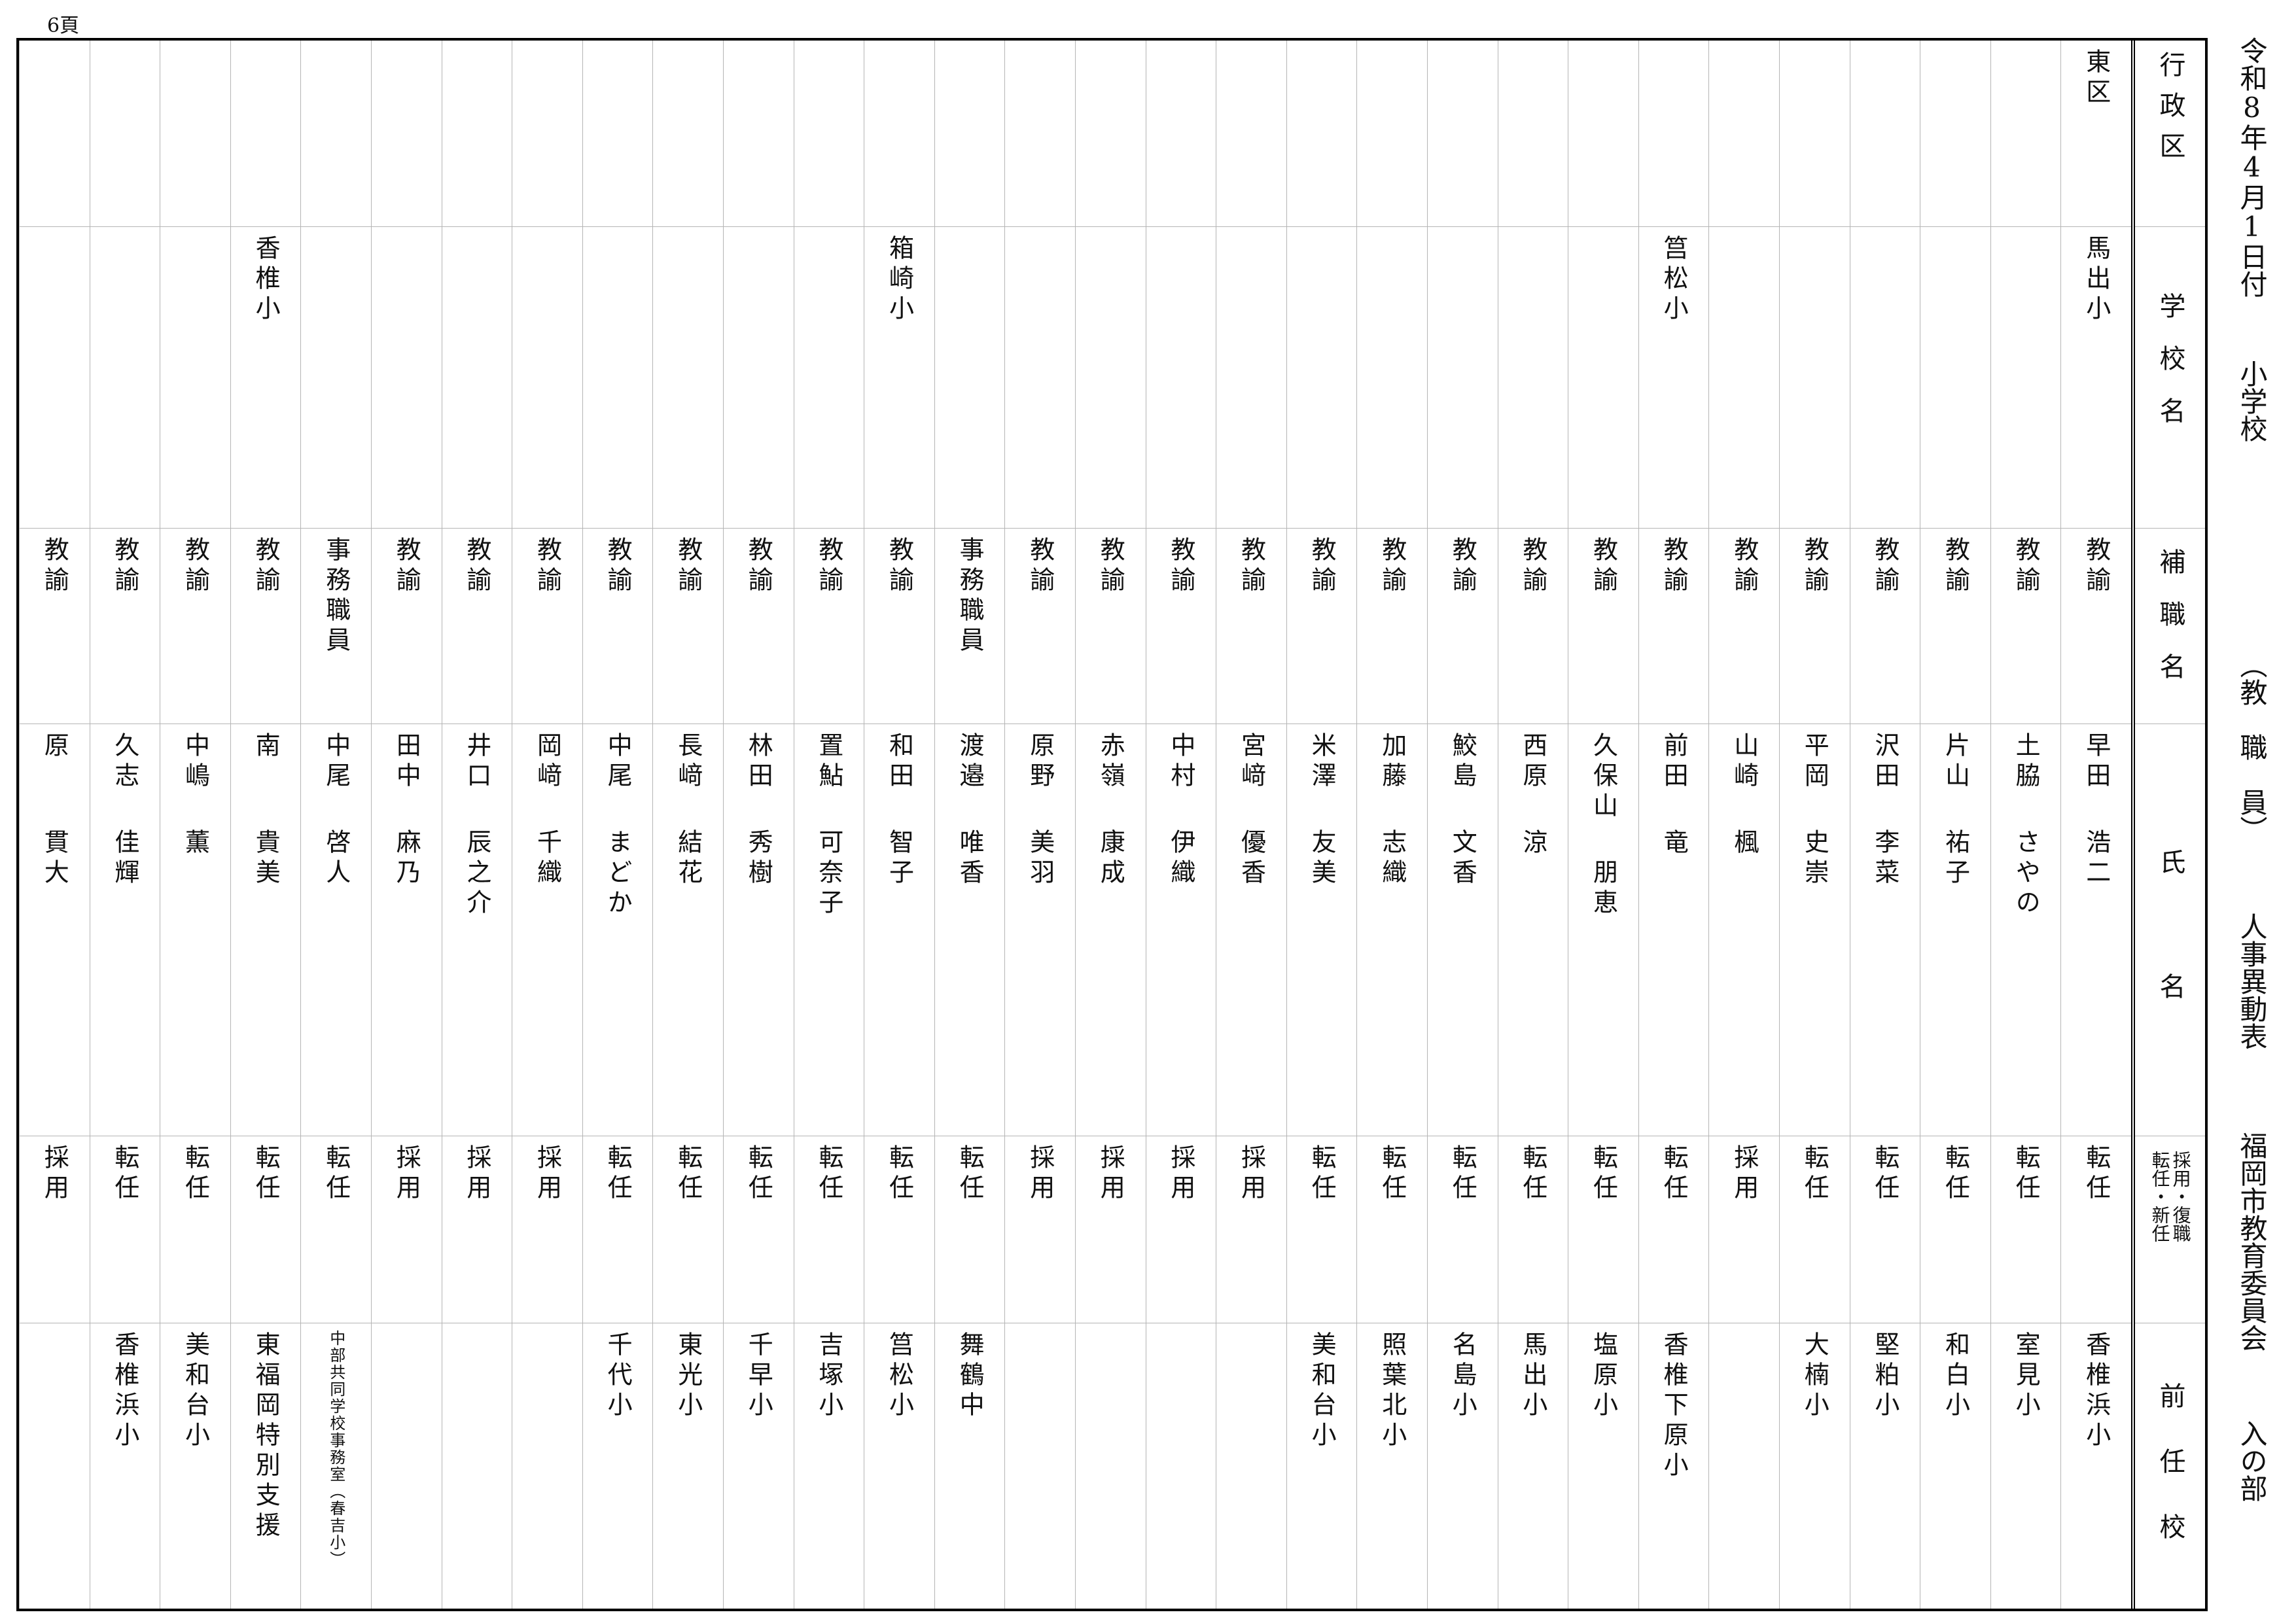  Describe the element at coordinates (336, 626) in the screenshot. I see `cell-position: 事務職員` at that location.